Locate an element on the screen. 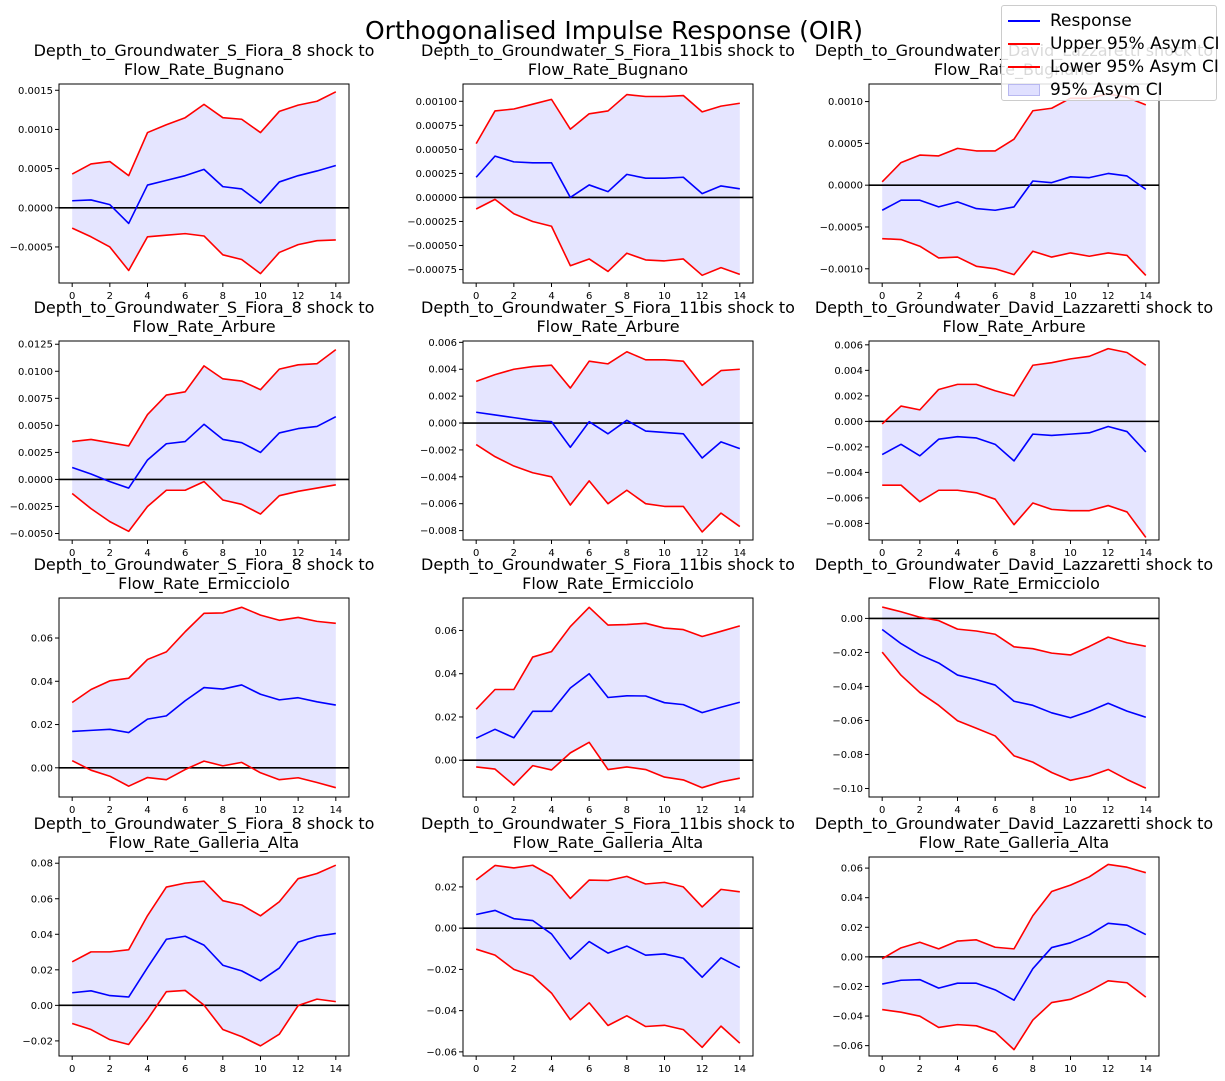 Image resolution: width=1225 pixels, height=1081 pixels. legend-label-ci-band: 95% Asym CI is located at coordinates (1106, 89).